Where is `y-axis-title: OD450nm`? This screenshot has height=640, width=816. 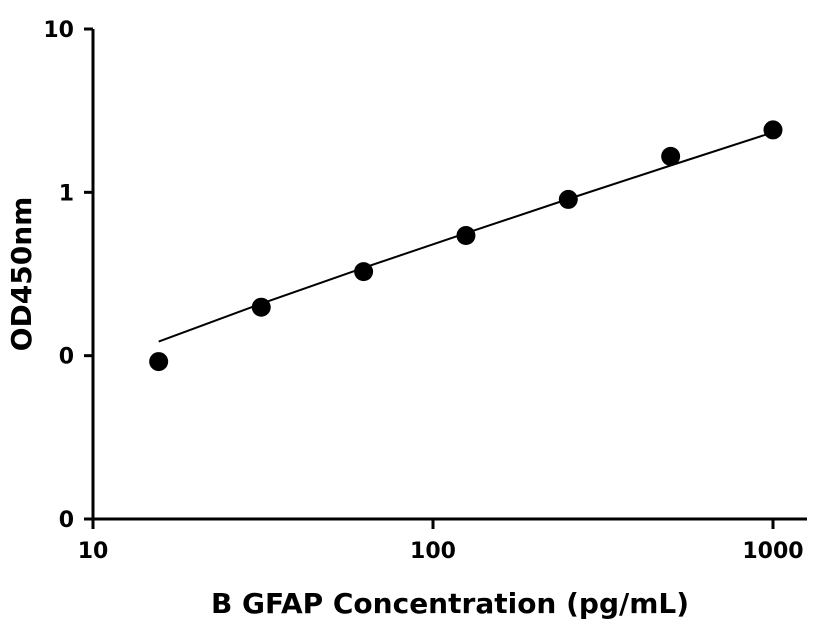
y-axis-title: OD450nm is located at coordinates (21, 274).